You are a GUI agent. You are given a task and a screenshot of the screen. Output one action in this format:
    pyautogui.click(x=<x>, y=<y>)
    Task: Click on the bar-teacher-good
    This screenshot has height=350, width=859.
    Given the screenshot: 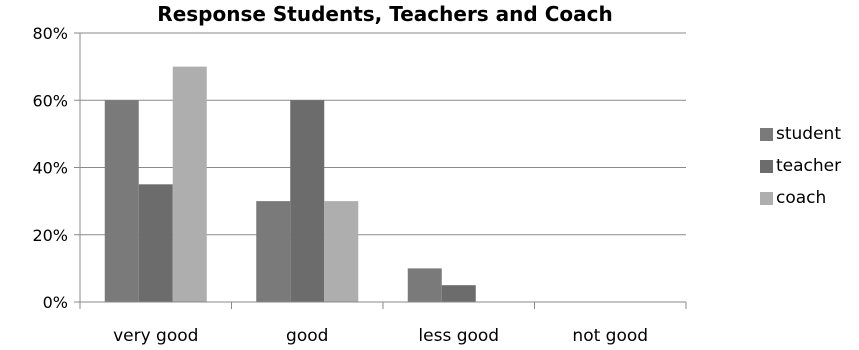 What is the action you would take?
    pyautogui.click(x=307, y=201)
    